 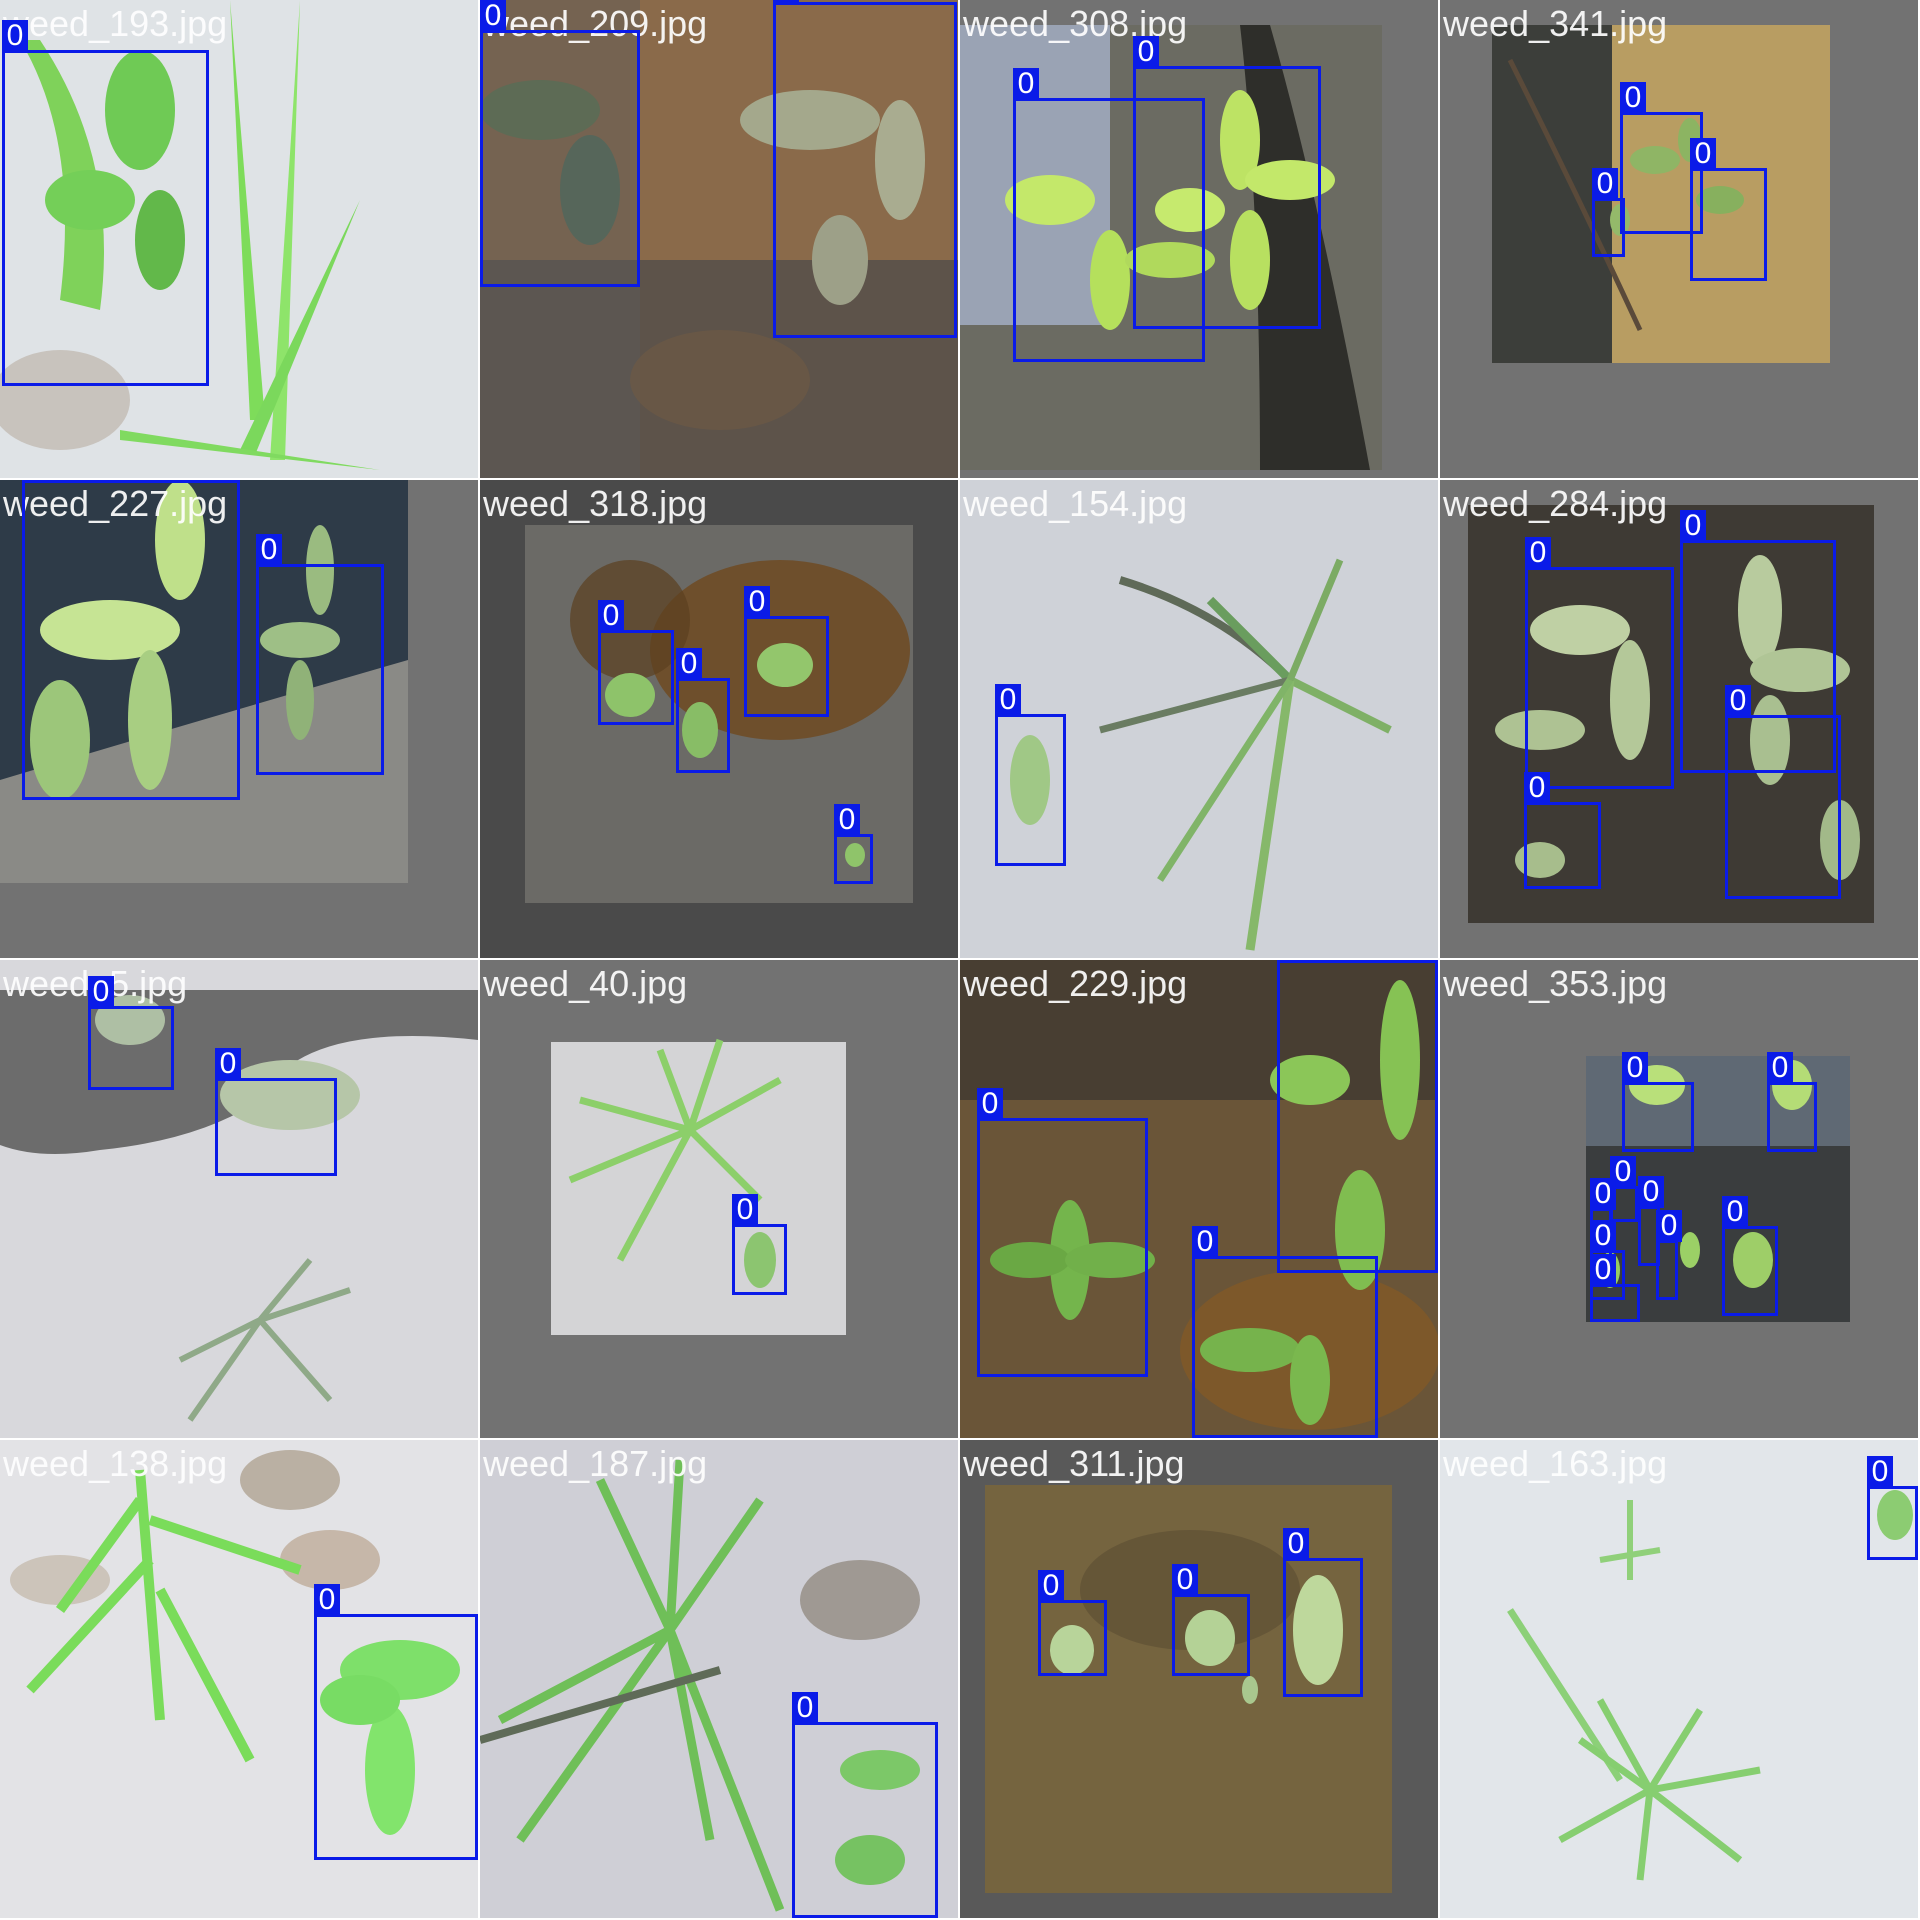 I want to click on image-tile: weed_227.jpg 0 0, so click(x=239, y=719).